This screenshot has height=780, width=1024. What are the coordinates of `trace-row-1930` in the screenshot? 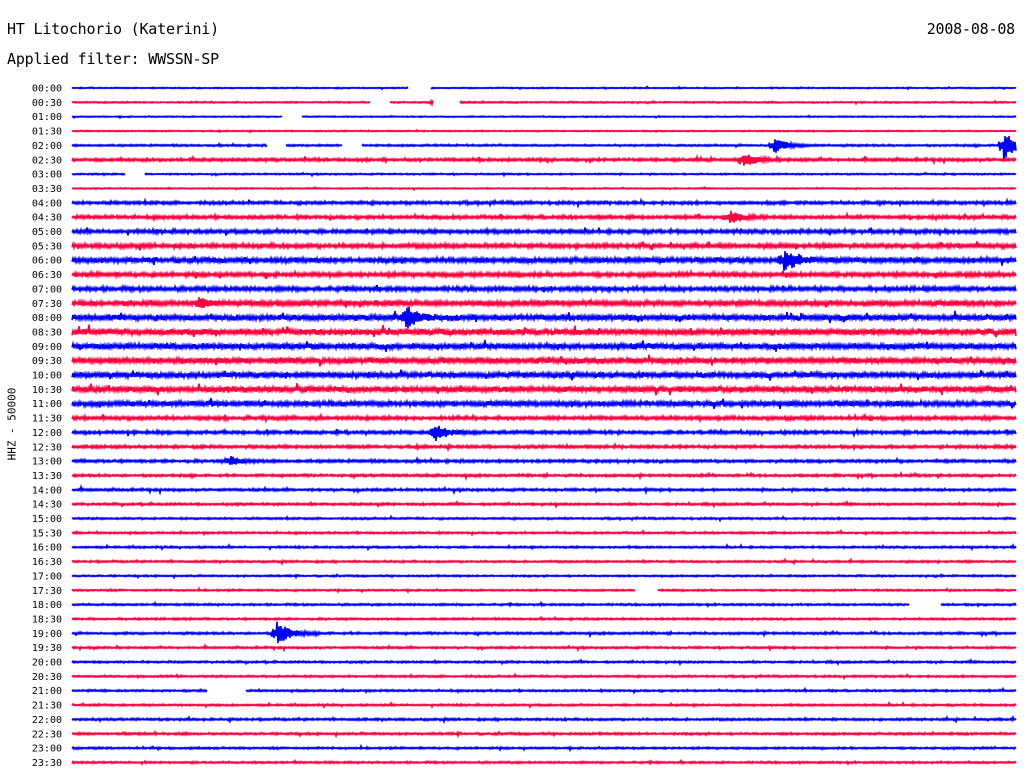 It's located at (544, 647).